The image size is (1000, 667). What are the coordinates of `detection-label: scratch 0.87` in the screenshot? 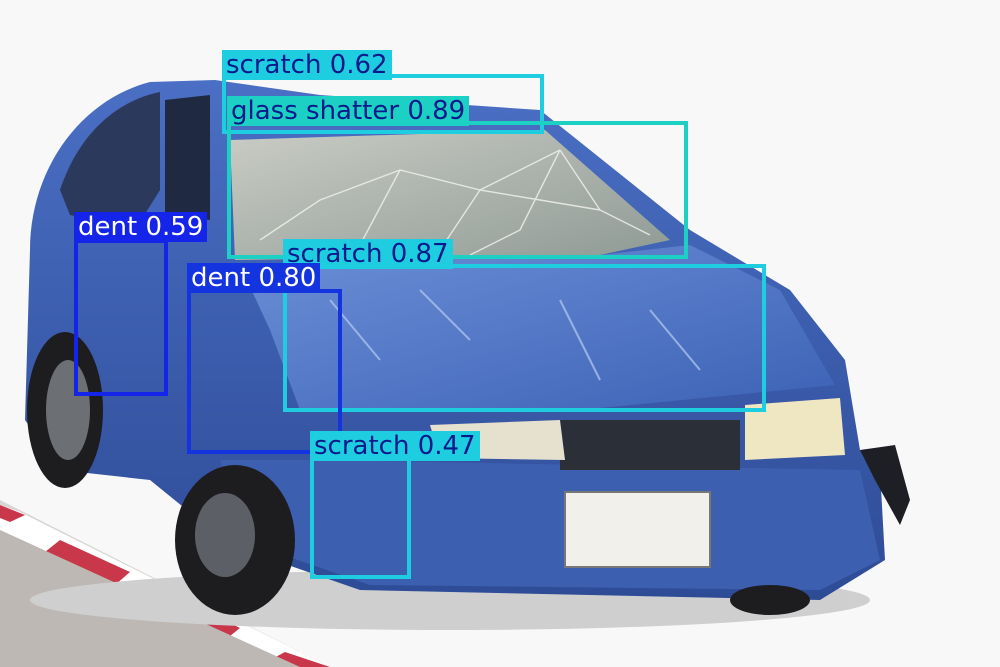 It's located at (368, 254).